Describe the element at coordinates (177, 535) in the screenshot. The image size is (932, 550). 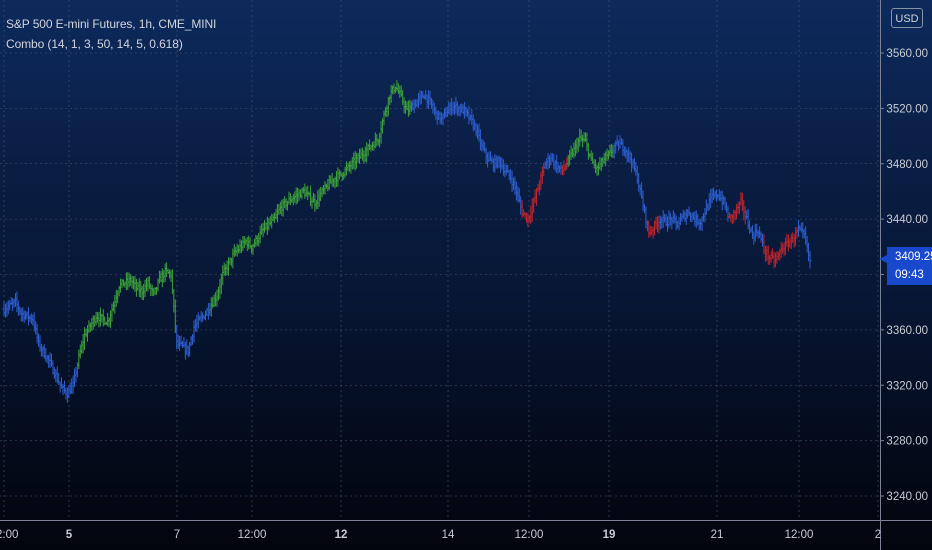
I see `time-tick-label: 7` at that location.